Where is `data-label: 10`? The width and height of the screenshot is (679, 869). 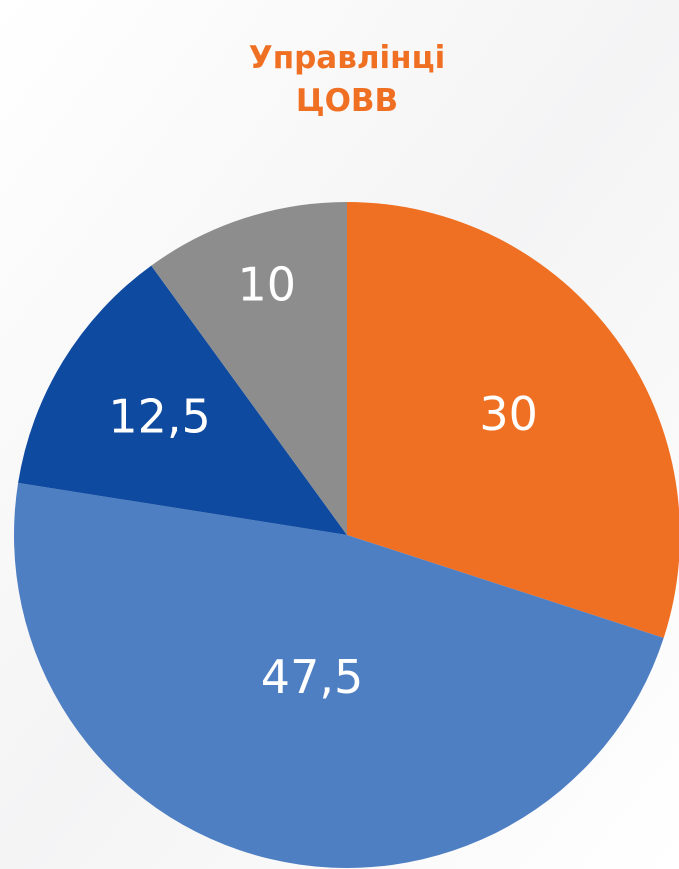
data-label: 10 is located at coordinates (266, 284).